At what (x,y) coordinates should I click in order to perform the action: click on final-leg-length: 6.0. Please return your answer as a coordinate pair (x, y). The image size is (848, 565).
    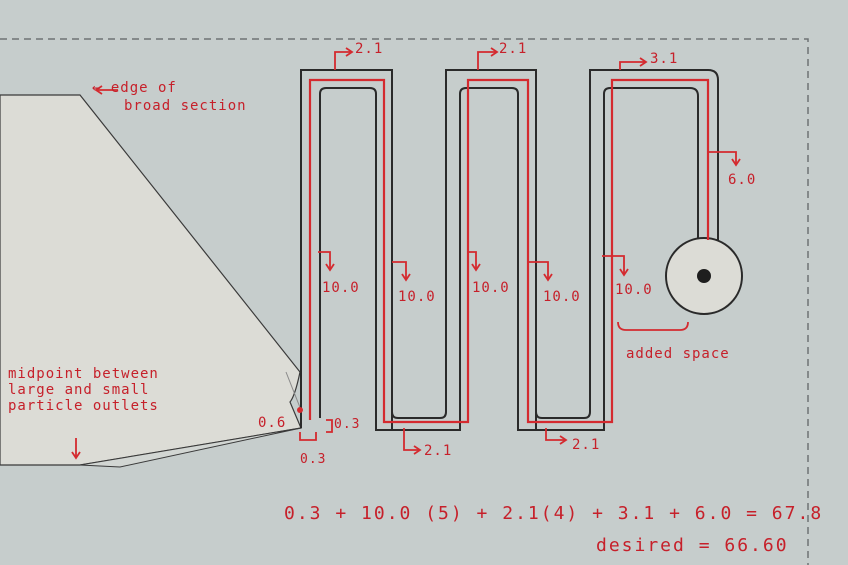
    Looking at the image, I should click on (742, 180).